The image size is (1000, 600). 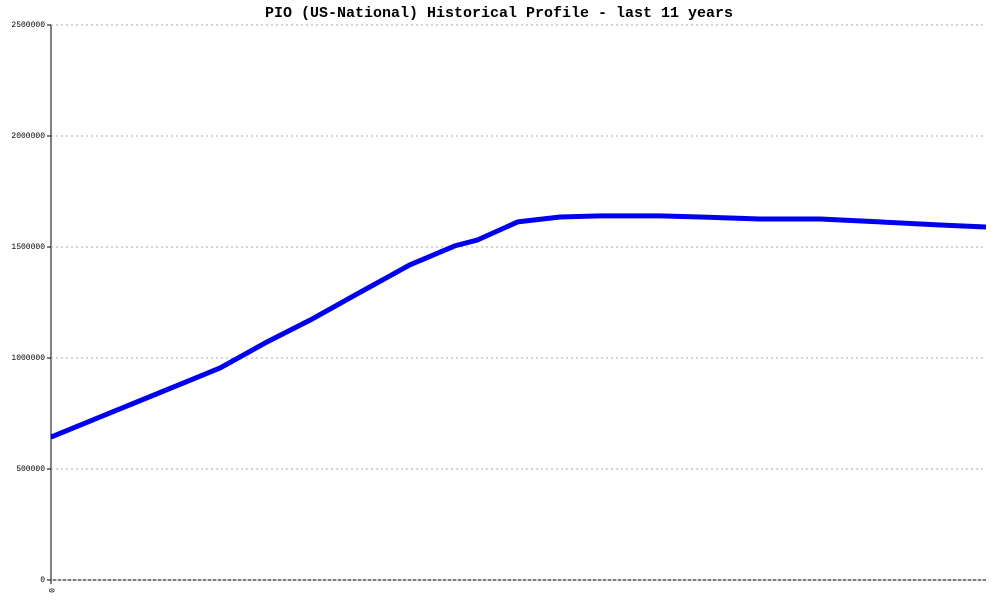 What do you see at coordinates (30, 469) in the screenshot?
I see `y-tick-label: 500000` at bounding box center [30, 469].